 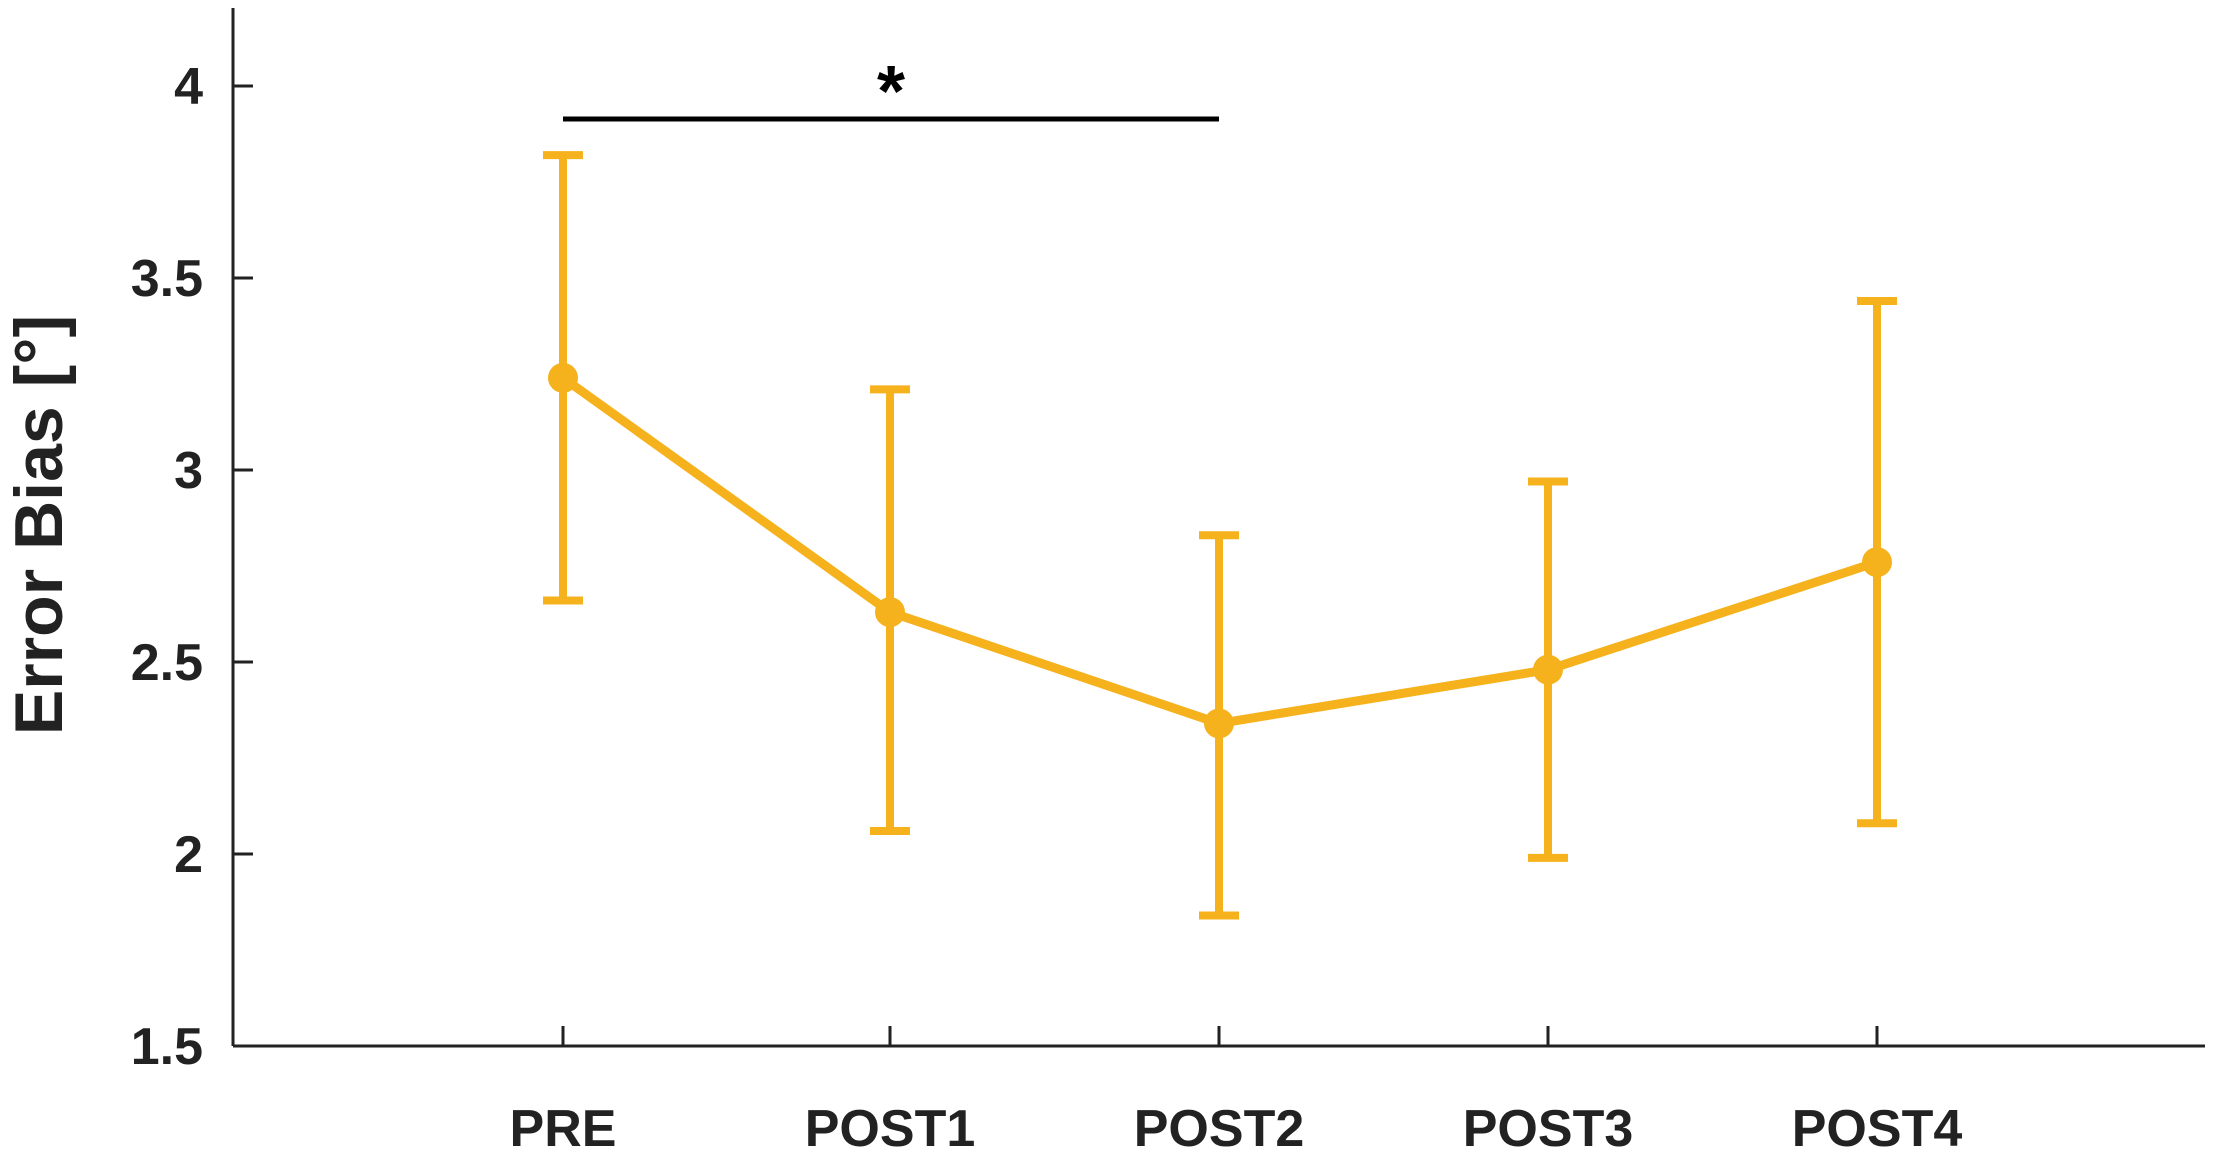 What do you see at coordinates (1219, 1129) in the screenshot?
I see `x-tick-label: POST2` at bounding box center [1219, 1129].